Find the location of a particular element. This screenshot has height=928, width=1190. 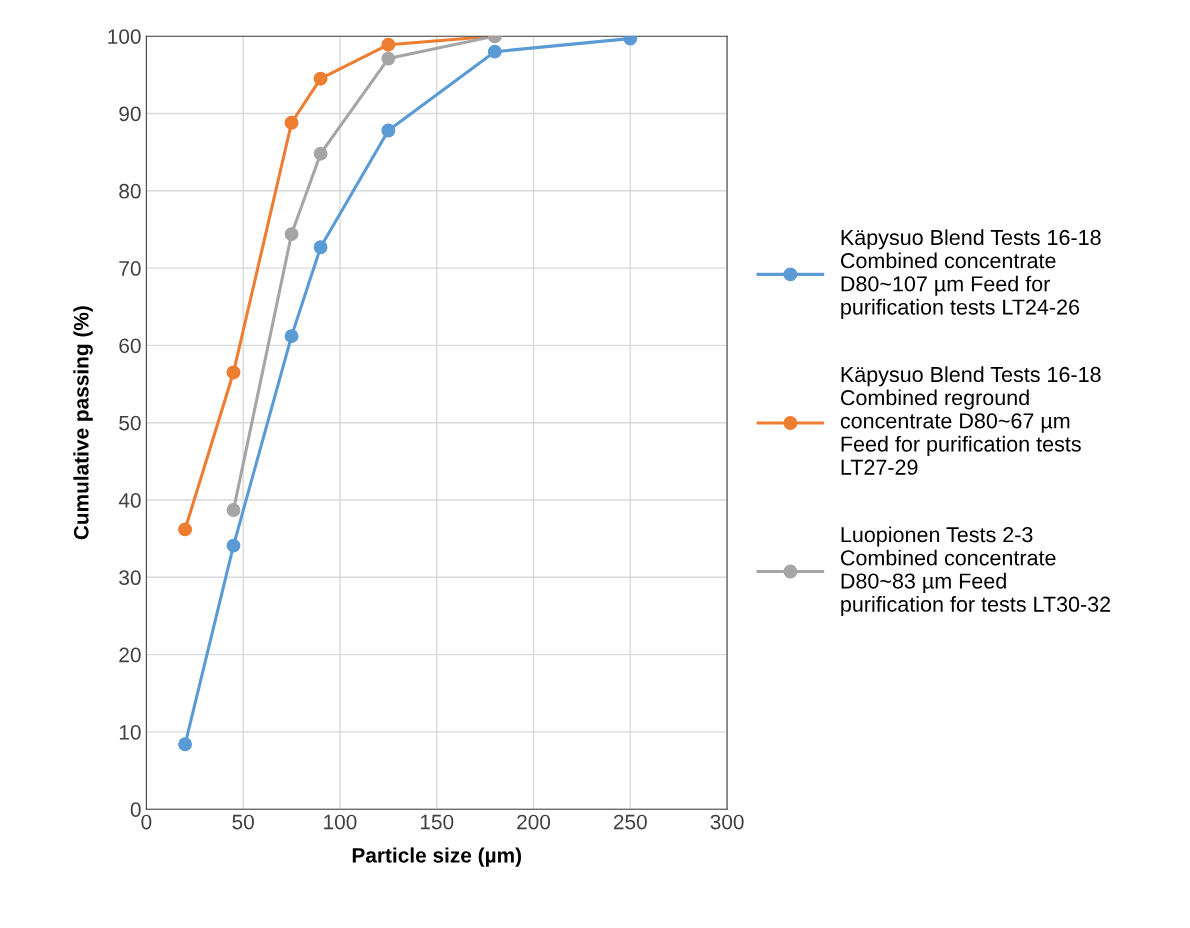

y-tick-label: 90 is located at coordinates (130, 114).